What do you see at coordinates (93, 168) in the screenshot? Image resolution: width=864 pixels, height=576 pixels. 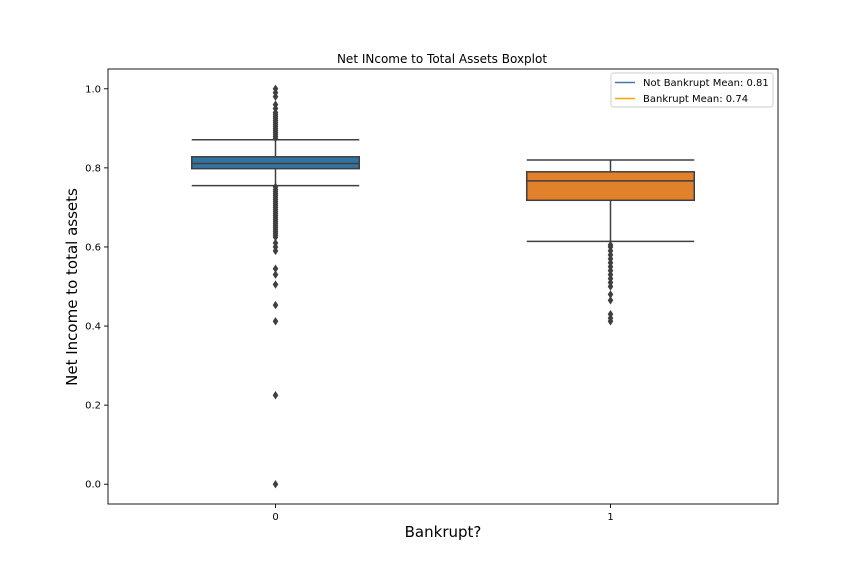 I see `y-tick-label: 0.8` at bounding box center [93, 168].